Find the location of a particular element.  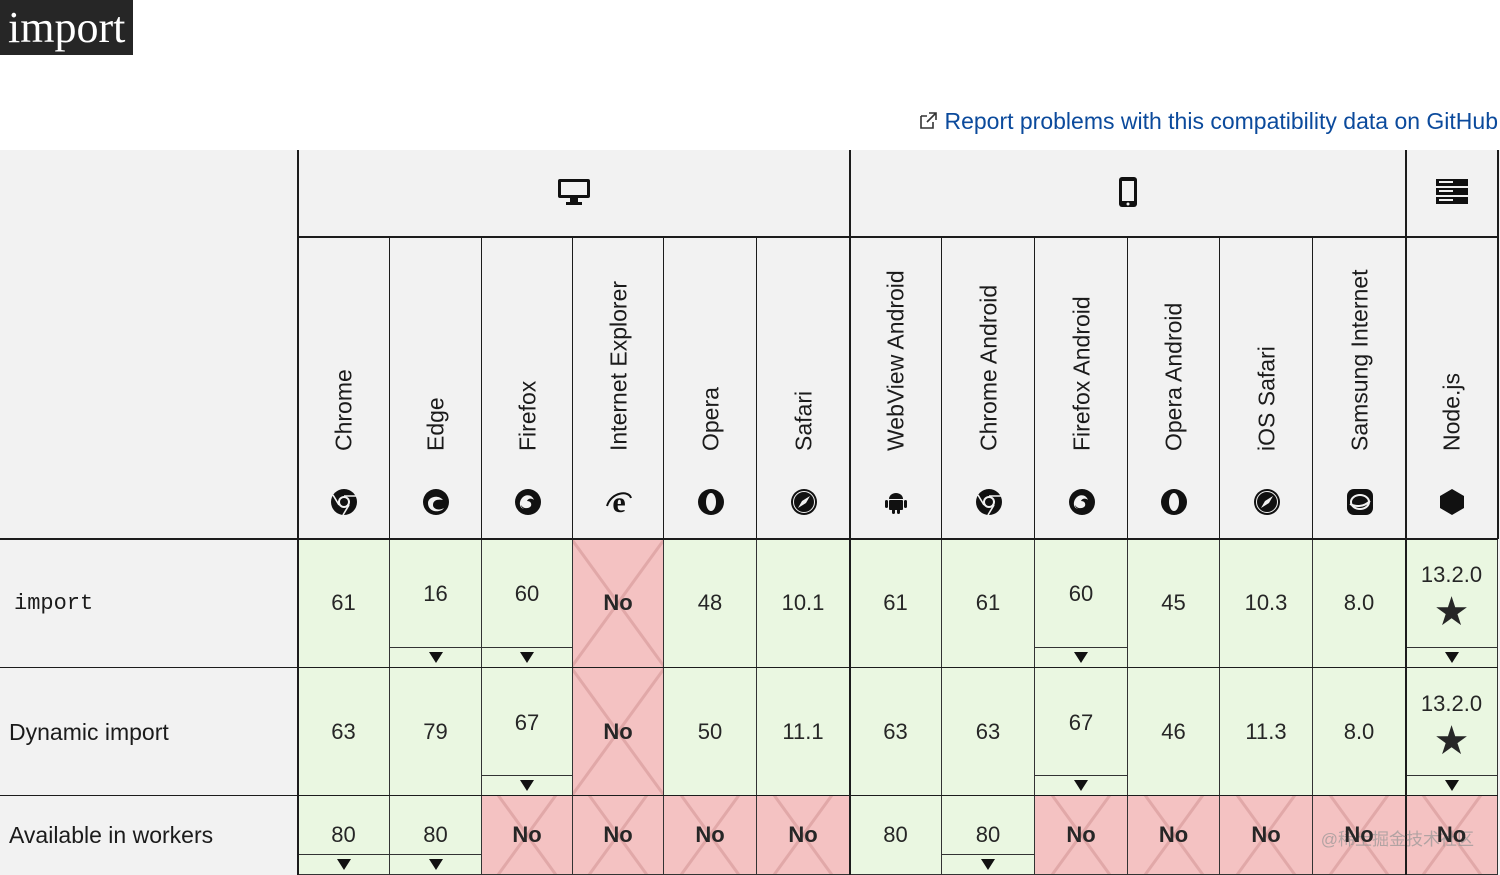

support-cell: 10.1 is located at coordinates (803, 603).